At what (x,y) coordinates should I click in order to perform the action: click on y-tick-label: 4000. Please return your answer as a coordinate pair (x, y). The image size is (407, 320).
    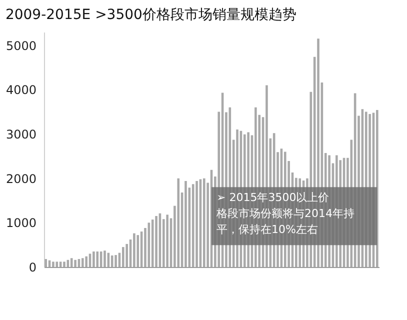
    Looking at the image, I should click on (21, 90).